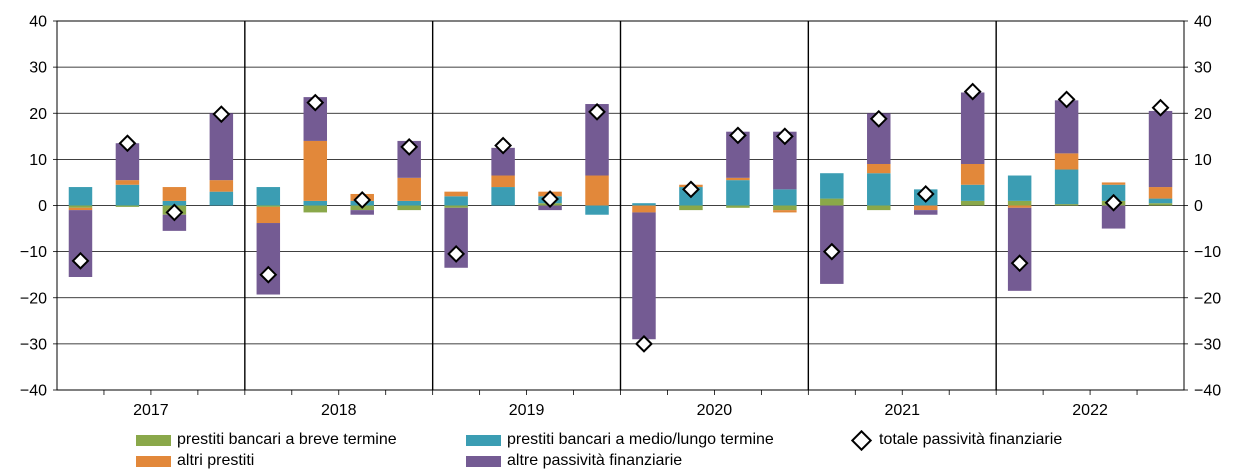 The width and height of the screenshot is (1233, 472). What do you see at coordinates (620, 410) in the screenshot?
I see `x-axis: 2017 2018 2019 2020 2021 2022` at bounding box center [620, 410].